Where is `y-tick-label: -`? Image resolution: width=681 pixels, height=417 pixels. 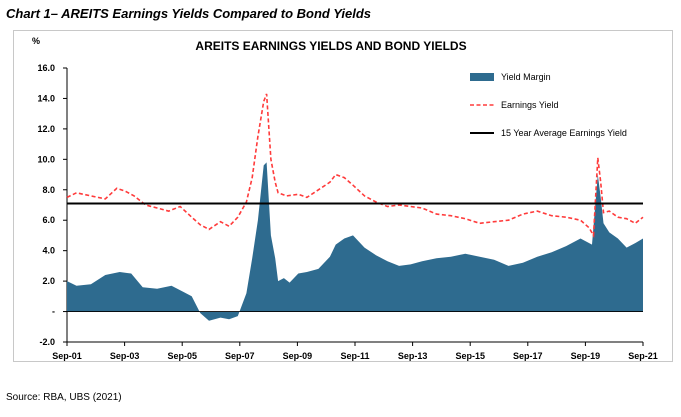
y-tick-label: - is located at coordinates (53, 312).